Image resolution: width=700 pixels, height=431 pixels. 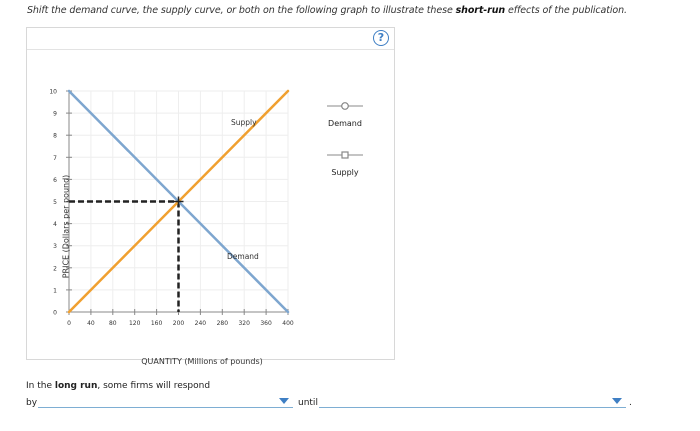 What do you see at coordinates (223, 323) in the screenshot?
I see `x-tick-label: 280` at bounding box center [223, 323].